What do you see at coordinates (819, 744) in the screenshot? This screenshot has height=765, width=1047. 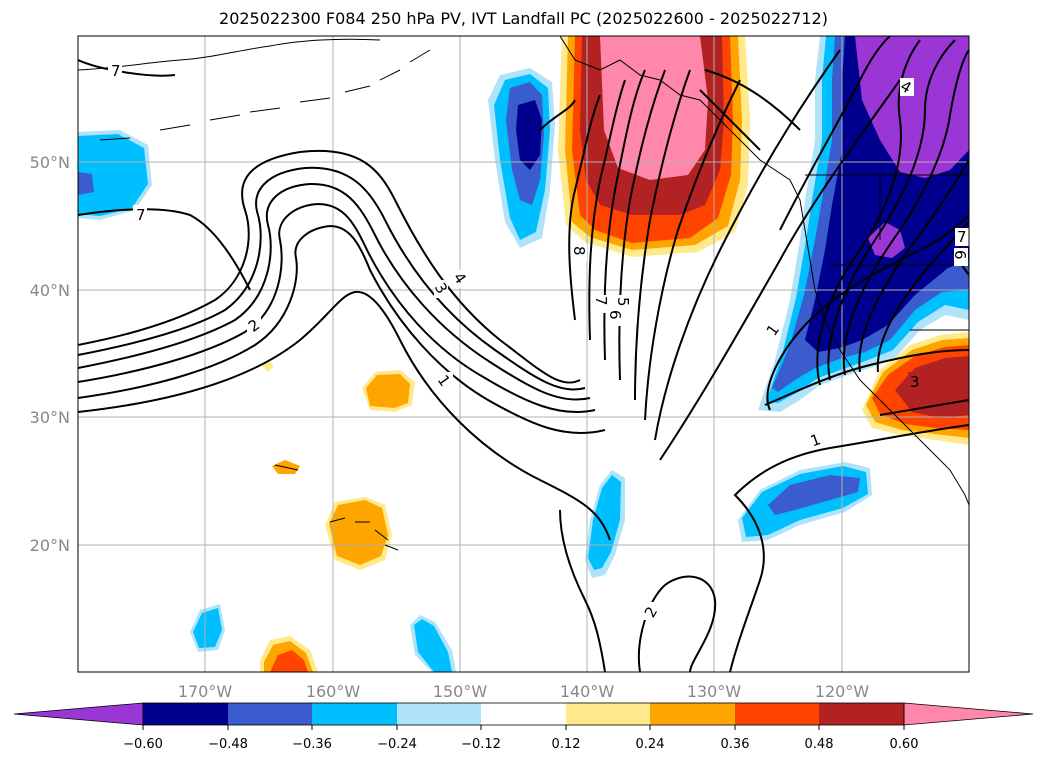 I see `colorbar-tick-label: 0.48` at bounding box center [819, 744].